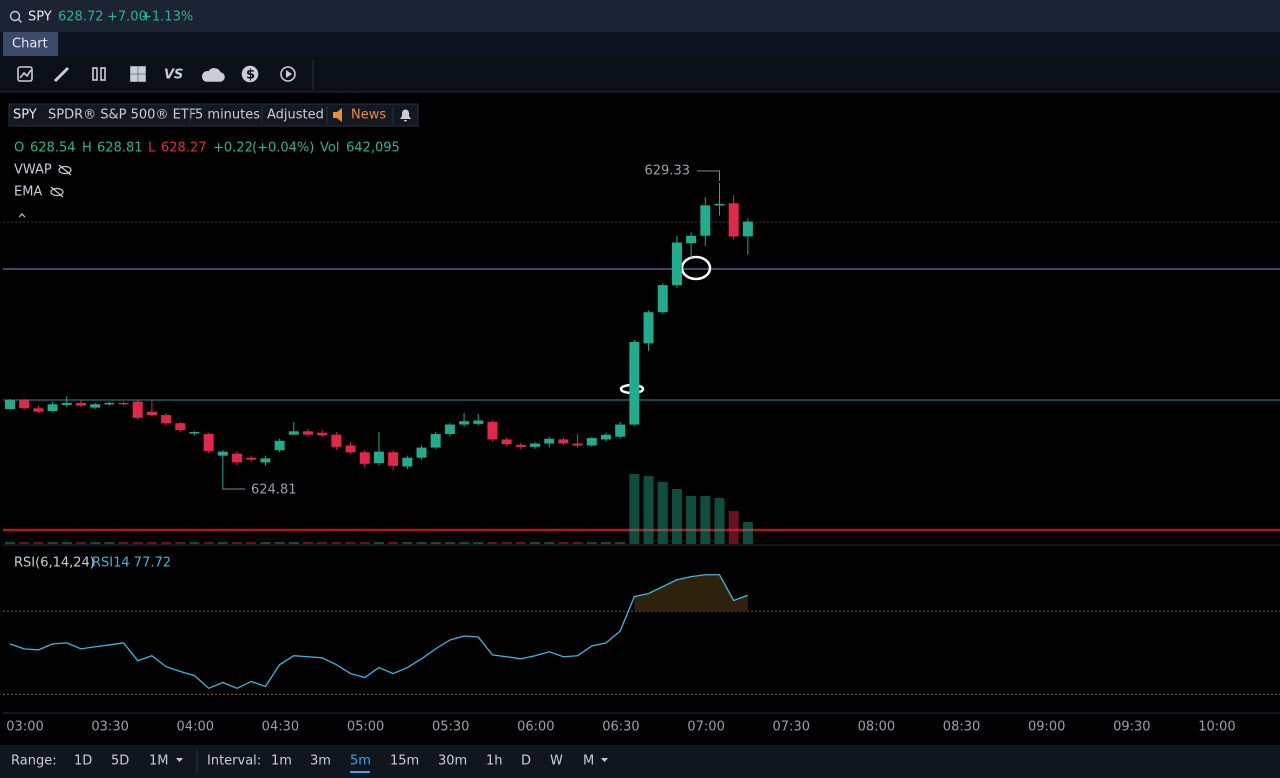  What do you see at coordinates (791, 727) in the screenshot?
I see `x-tick-label: 07:30` at bounding box center [791, 727].